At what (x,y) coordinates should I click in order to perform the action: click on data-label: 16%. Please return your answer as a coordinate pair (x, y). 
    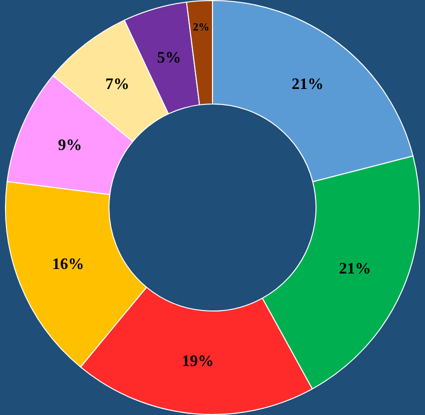
    Looking at the image, I should click on (68, 264).